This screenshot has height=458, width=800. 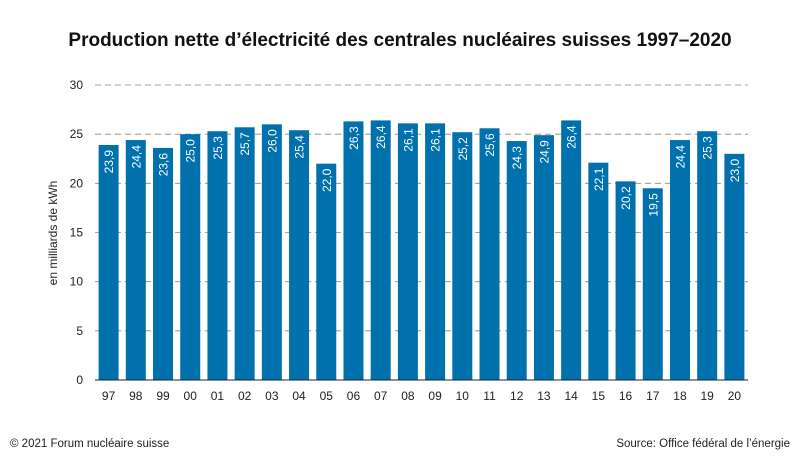 What do you see at coordinates (245, 396) in the screenshot?
I see `x-tick-label: 02` at bounding box center [245, 396].